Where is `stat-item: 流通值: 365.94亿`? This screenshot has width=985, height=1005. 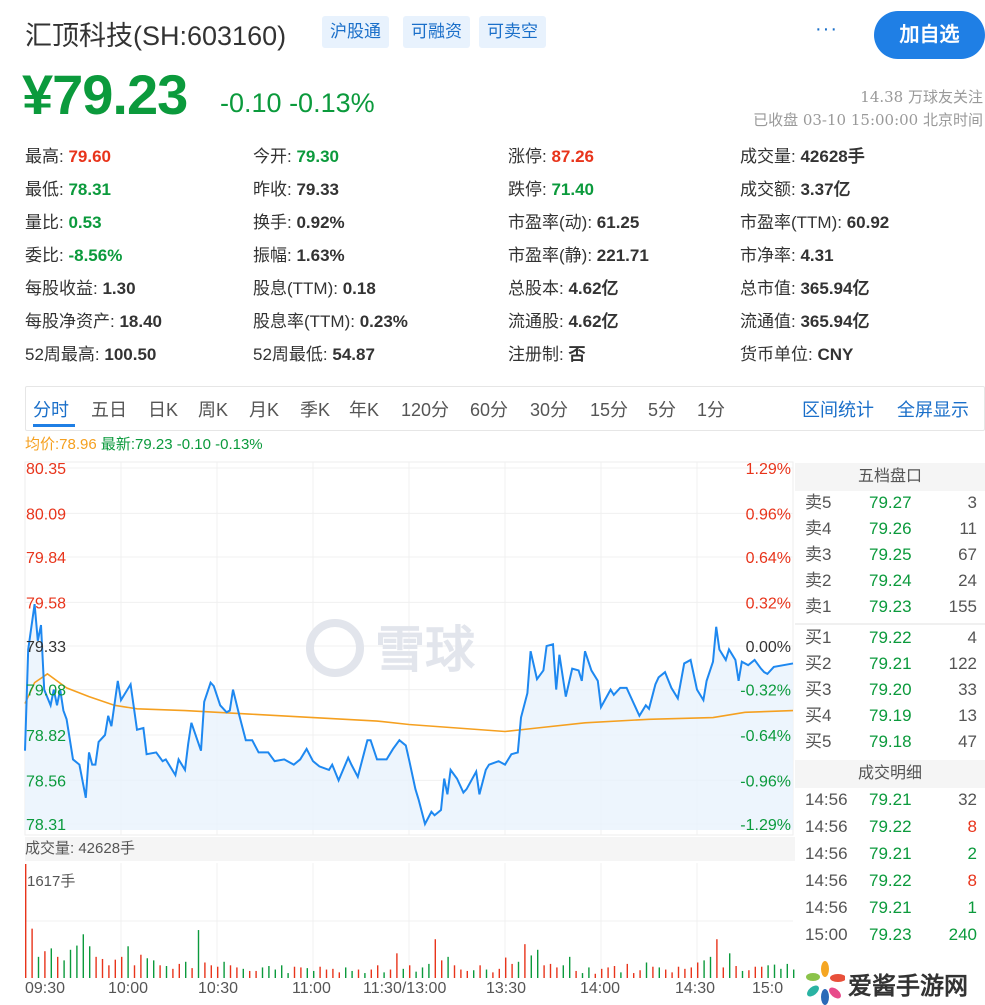 stat-item: 流通值: 365.94亿 is located at coordinates (804, 322).